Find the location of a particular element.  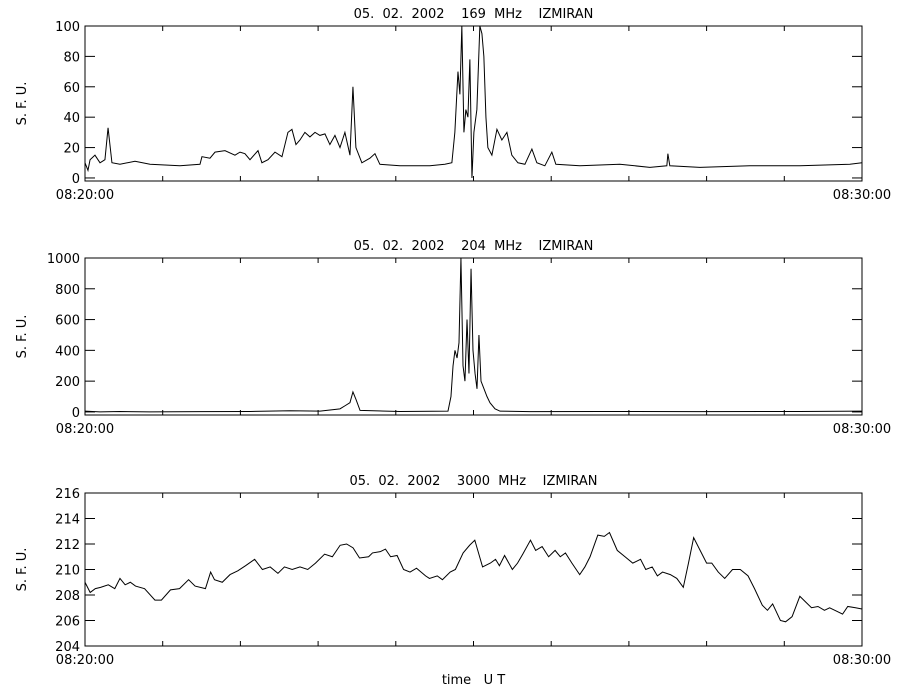

y-tick-label: 204 is located at coordinates (67, 647).